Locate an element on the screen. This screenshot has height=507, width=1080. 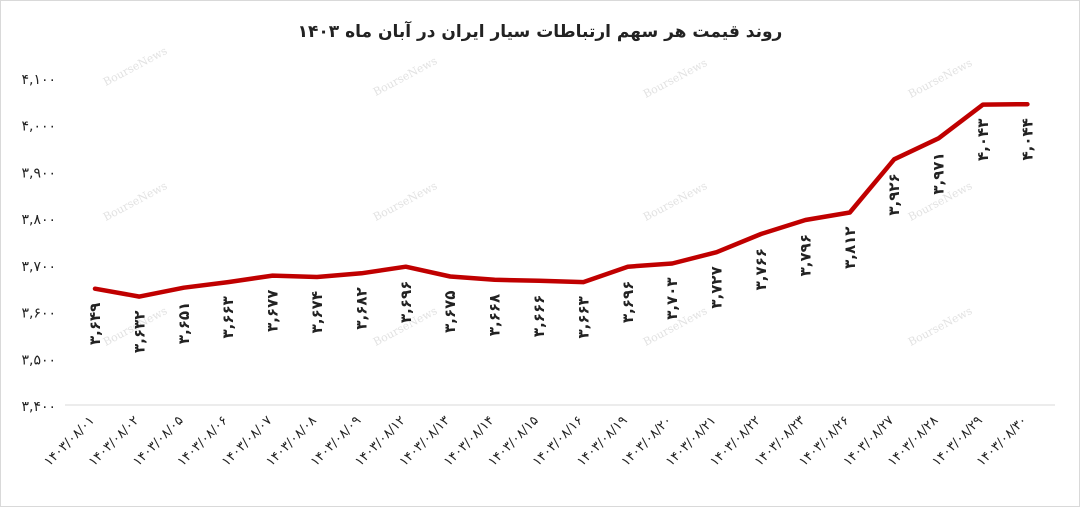
data-label: ۳,۸۱۲ is located at coordinates (850, 248).